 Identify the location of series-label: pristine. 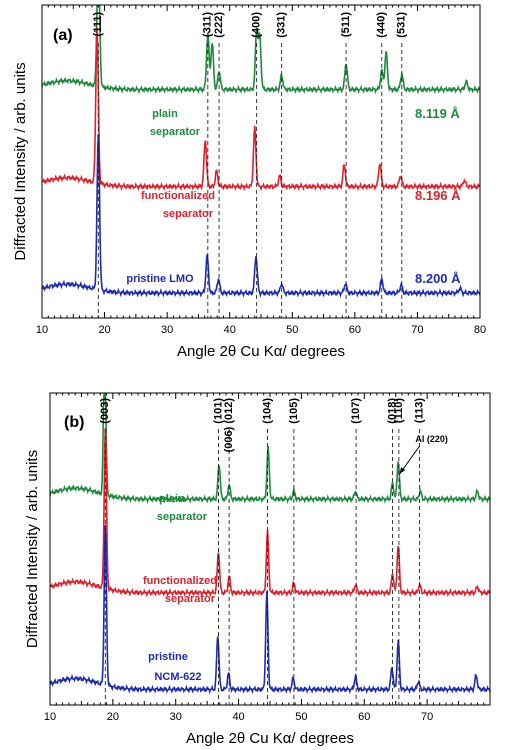
(168, 657).